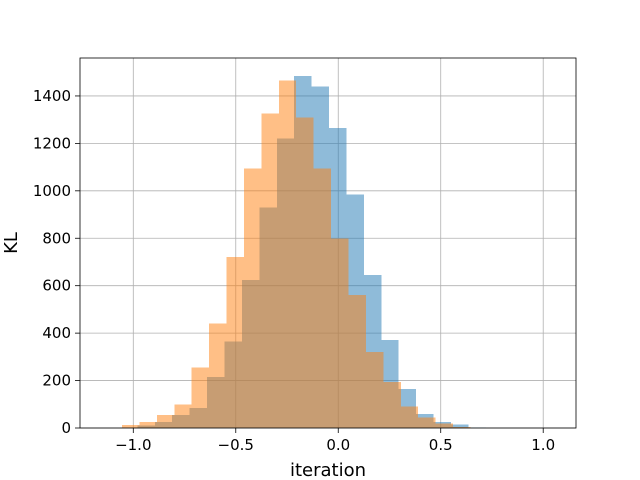  Describe the element at coordinates (66, 428) in the screenshot. I see `y-tick-label: 0` at that location.